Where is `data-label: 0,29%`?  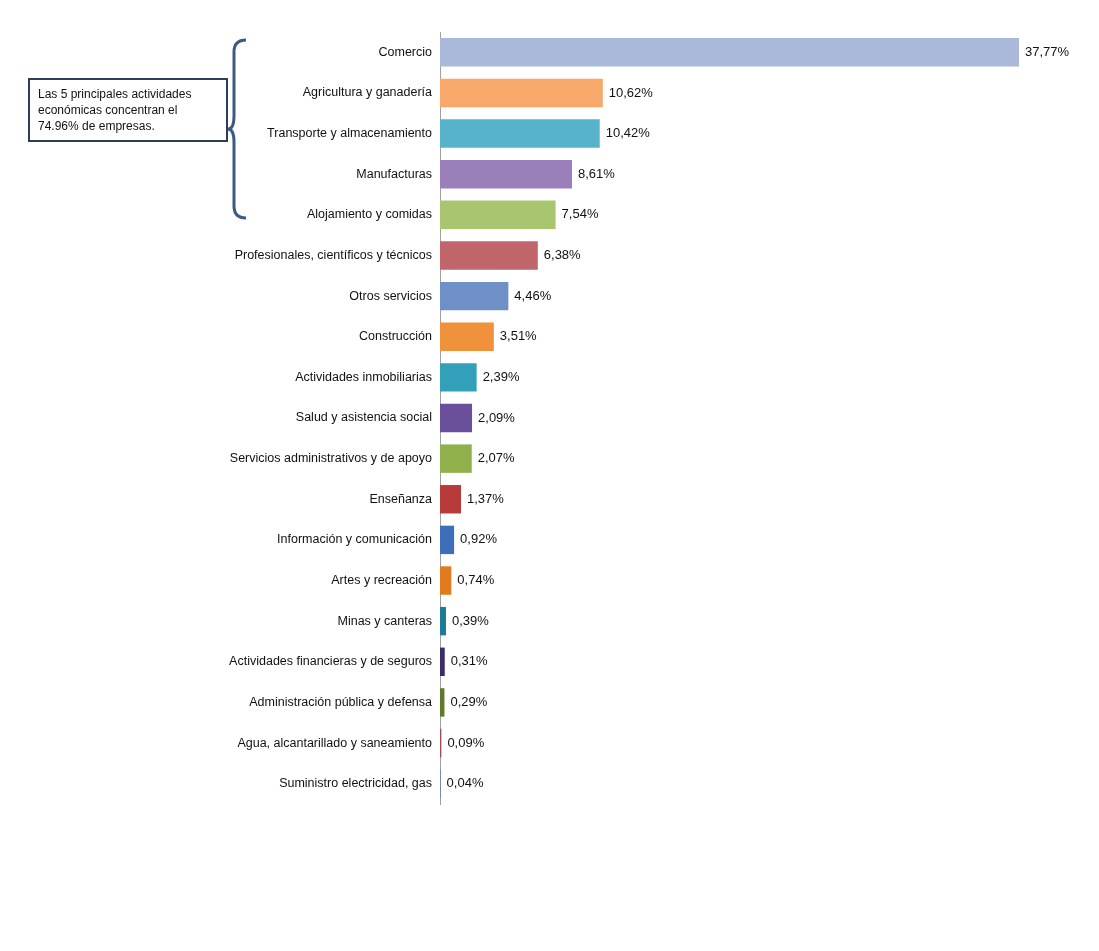 data-label: 0,29% is located at coordinates (469, 701).